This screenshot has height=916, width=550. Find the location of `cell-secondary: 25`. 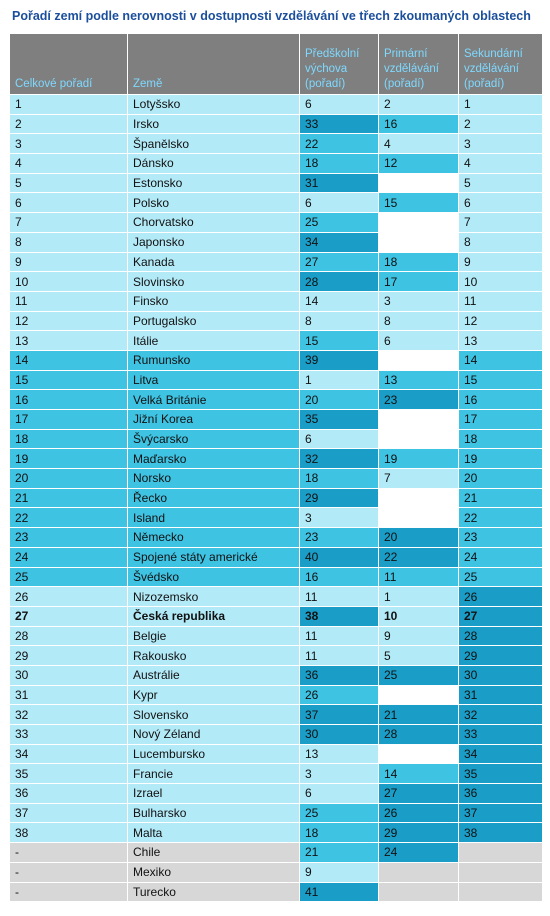

cell-secondary: 25 is located at coordinates (500, 577).